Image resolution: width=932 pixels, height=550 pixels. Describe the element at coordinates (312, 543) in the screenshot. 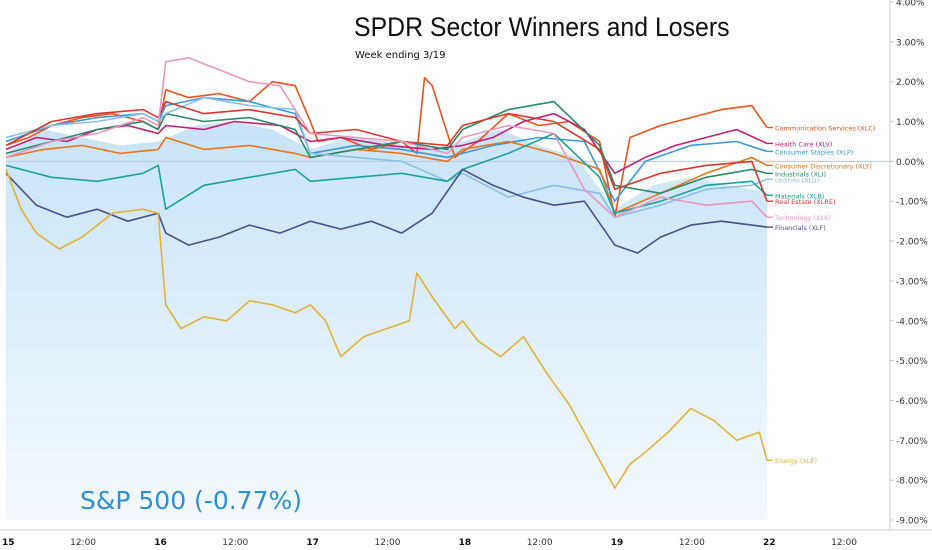

I see `x-tick-label: 17` at that location.